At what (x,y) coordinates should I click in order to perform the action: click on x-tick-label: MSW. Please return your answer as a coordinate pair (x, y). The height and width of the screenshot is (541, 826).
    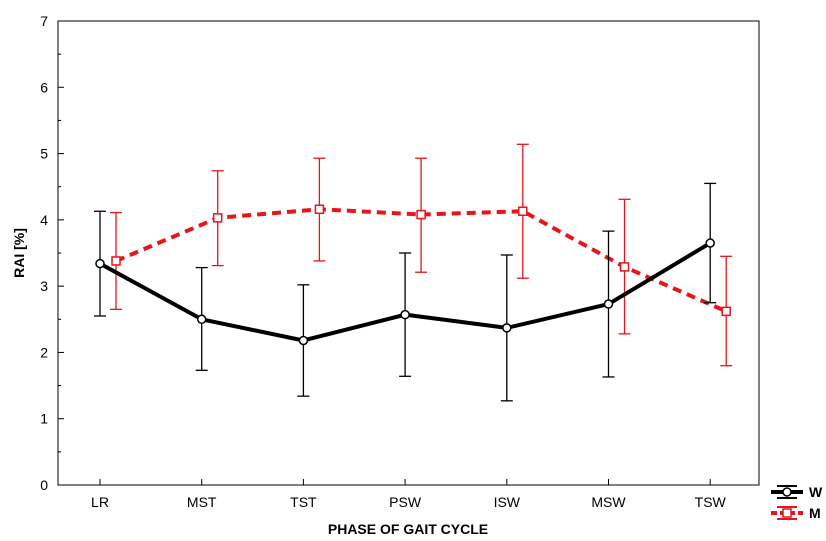
    Looking at the image, I should click on (608, 502).